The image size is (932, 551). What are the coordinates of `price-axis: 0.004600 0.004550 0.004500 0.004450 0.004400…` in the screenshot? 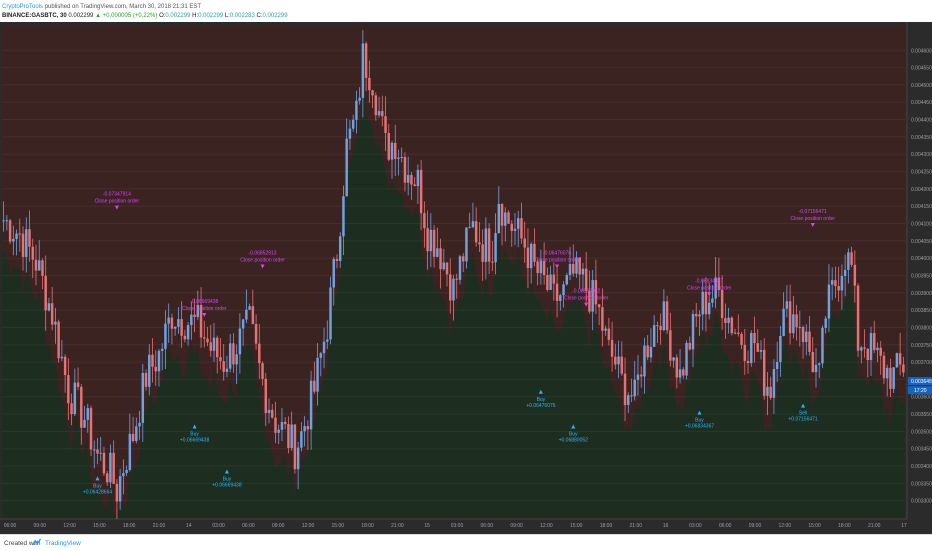 It's located at (919, 278).